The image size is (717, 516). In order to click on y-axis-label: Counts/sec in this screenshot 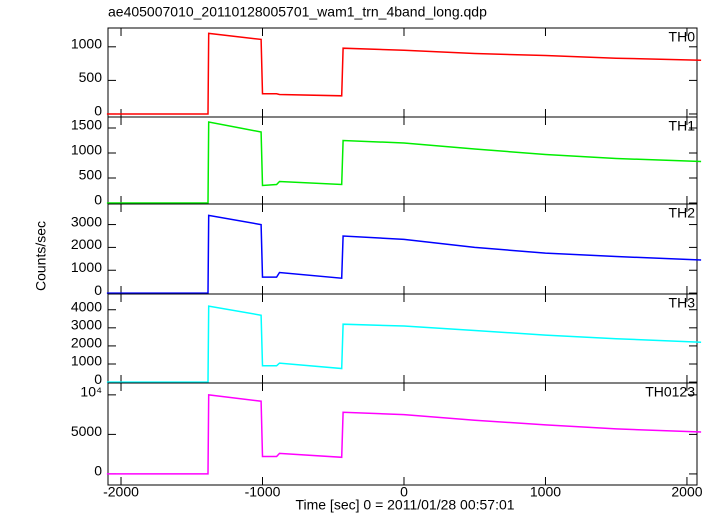, I will do `click(41, 256)`.